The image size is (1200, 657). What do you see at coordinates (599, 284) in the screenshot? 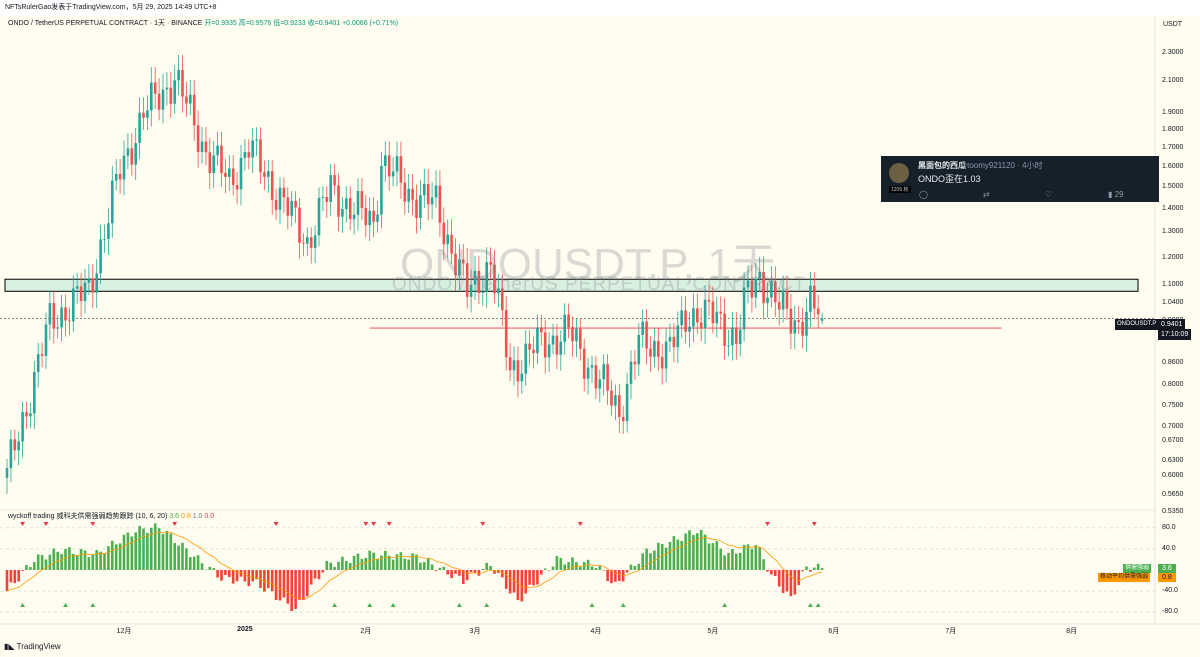
I see `watermark-name: ONDO / TetherUS PERPETUAL CONTRACT` at bounding box center [599, 284].